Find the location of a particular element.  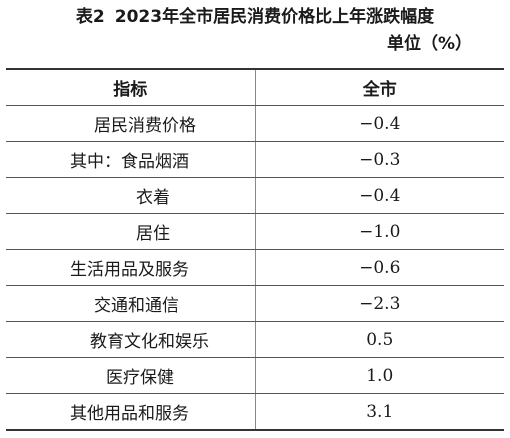

table-header-row: 指标 全市 is located at coordinates (255, 87).